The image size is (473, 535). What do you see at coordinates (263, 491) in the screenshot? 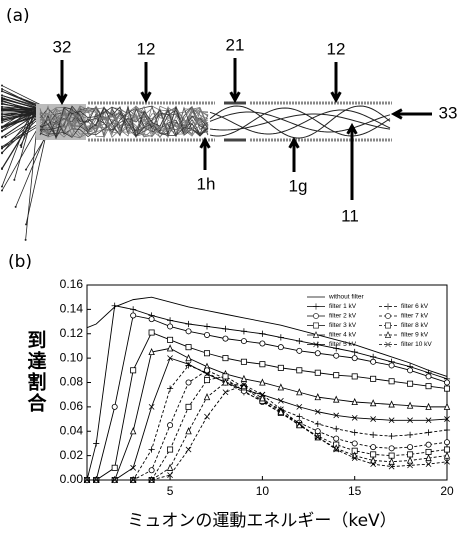
I see `x-tick-label: 10` at bounding box center [263, 491].